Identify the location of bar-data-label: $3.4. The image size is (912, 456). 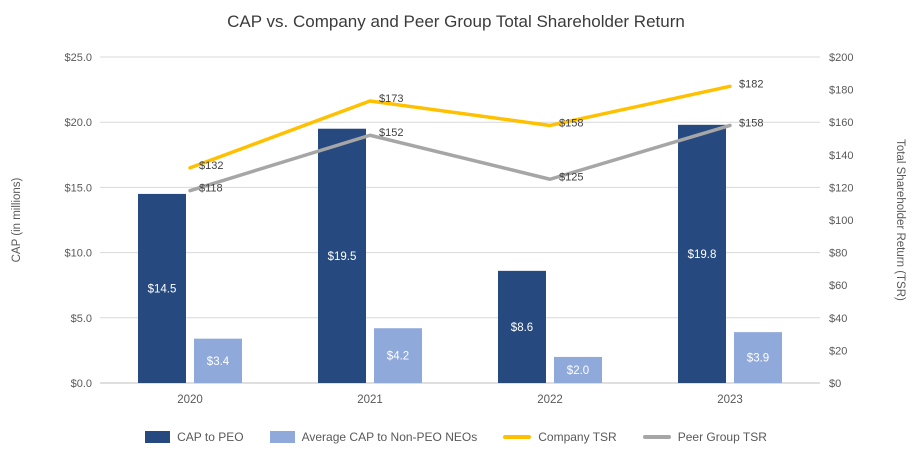
(218, 362).